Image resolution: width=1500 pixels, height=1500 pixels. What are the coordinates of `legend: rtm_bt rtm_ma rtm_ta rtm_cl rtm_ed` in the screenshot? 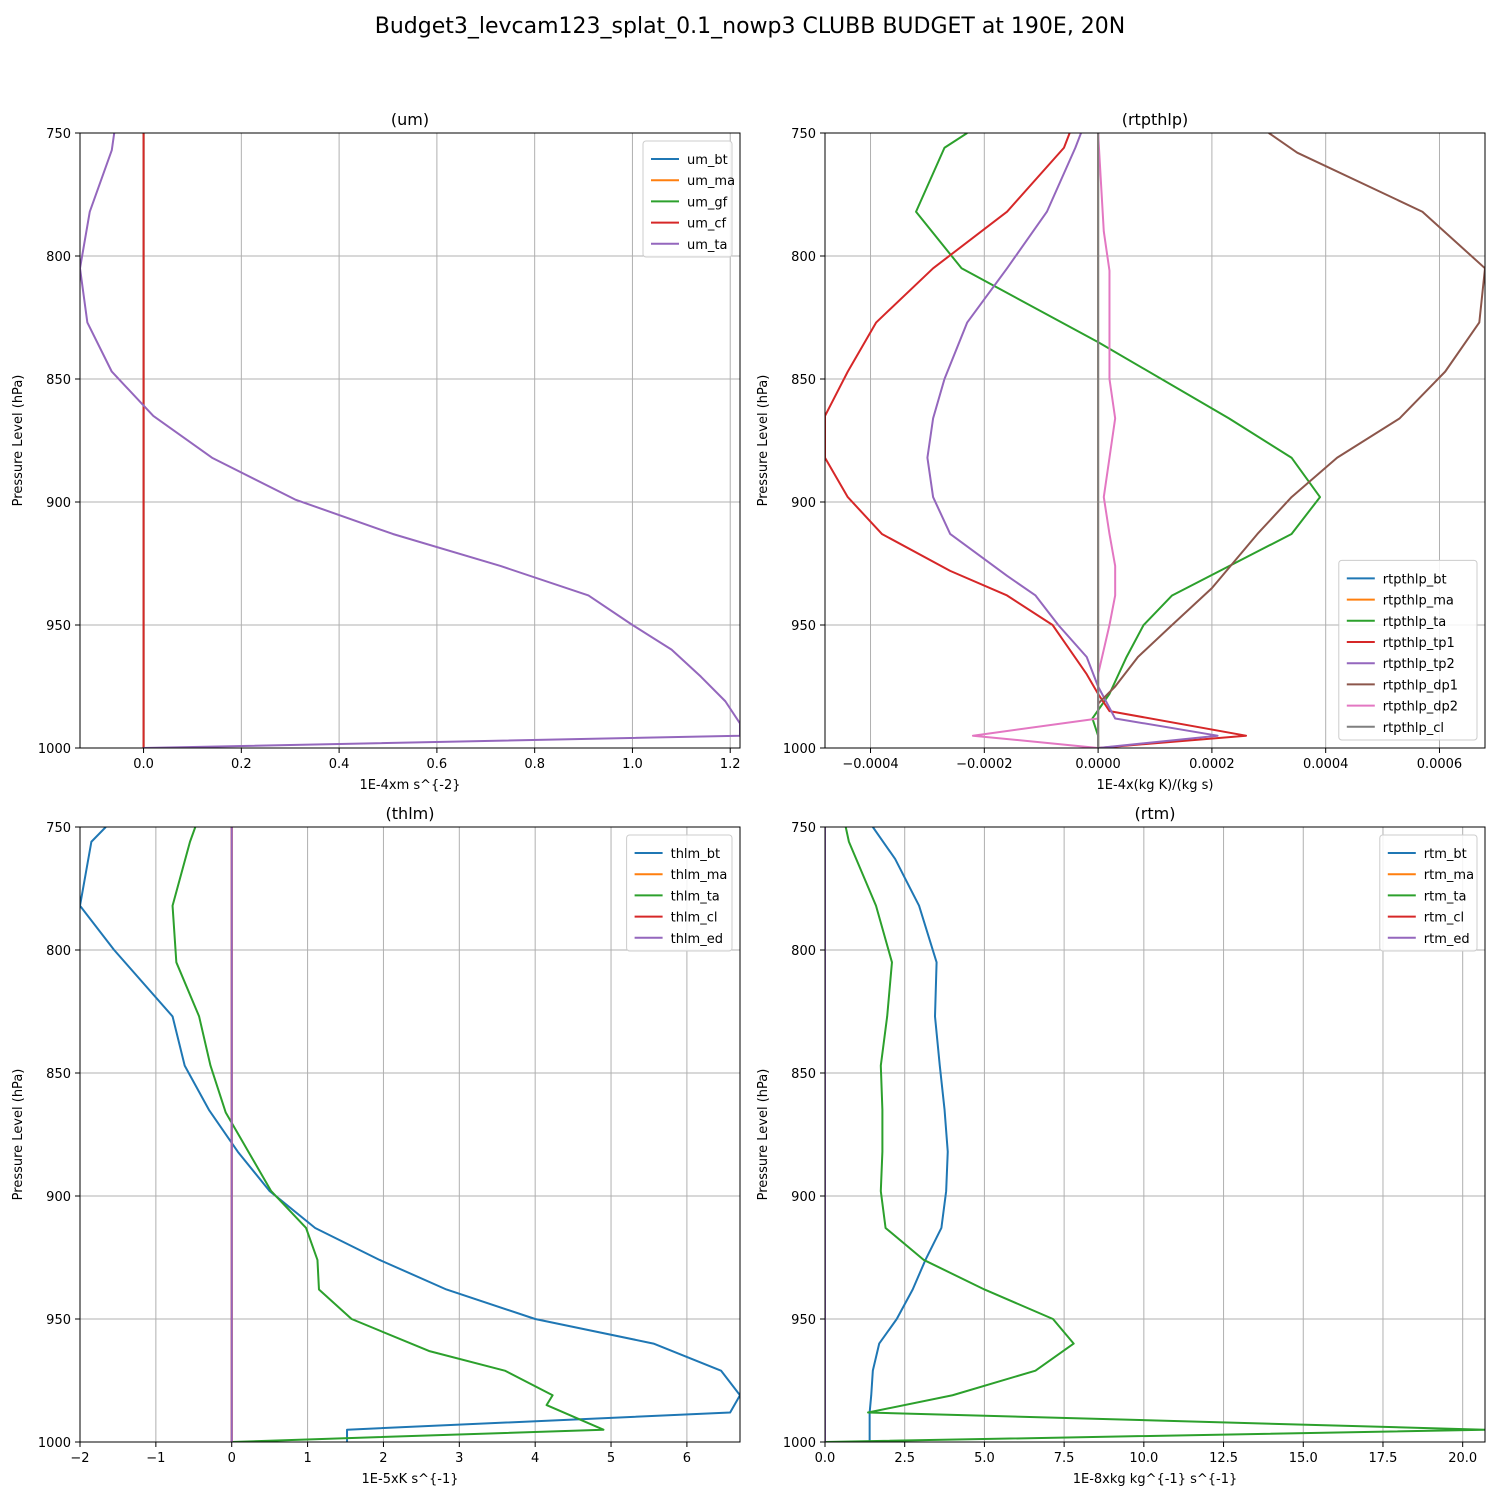 It's located at (1428, 893).